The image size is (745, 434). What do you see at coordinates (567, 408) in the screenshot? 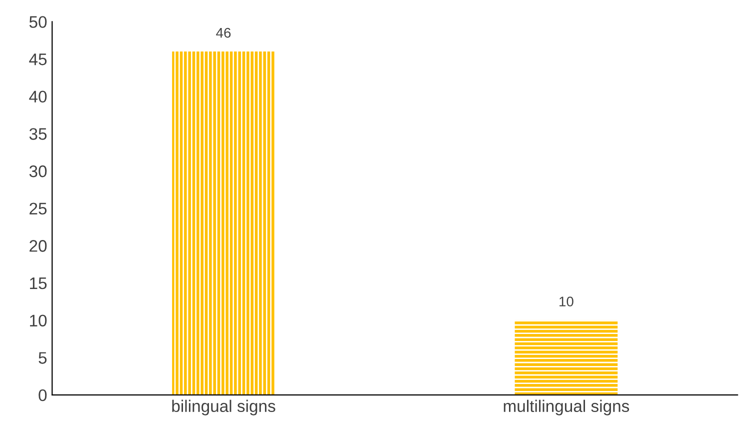
I see `x-tick-label: multilingual signs` at bounding box center [567, 408].